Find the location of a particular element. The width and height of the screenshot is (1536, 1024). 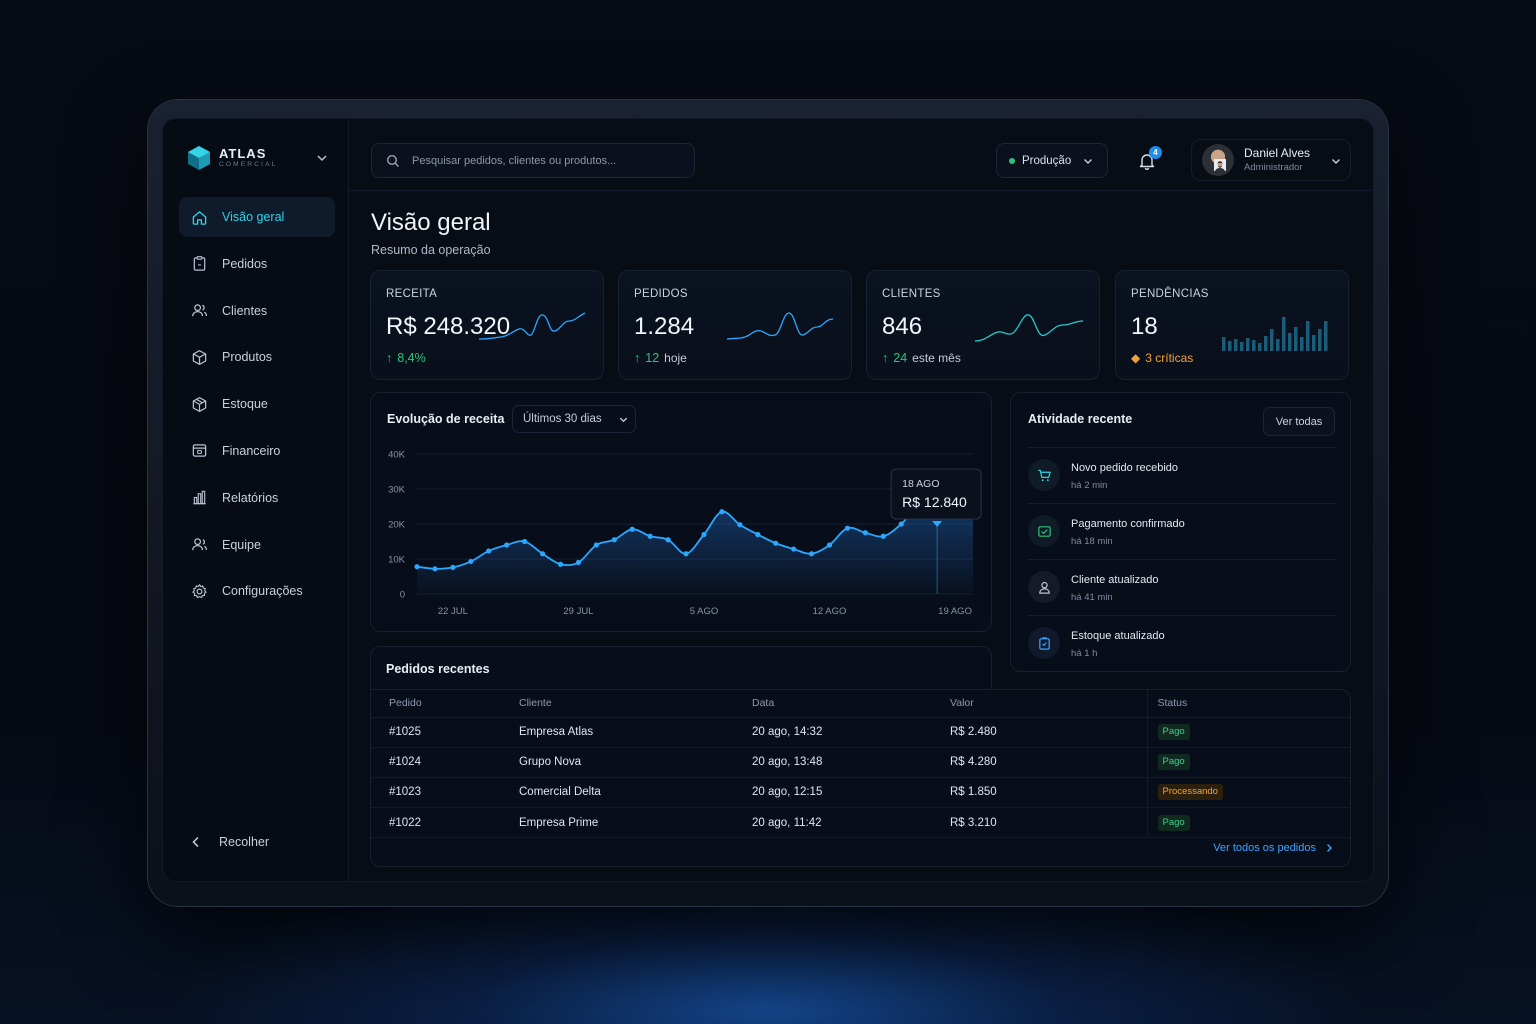

tooltip-value: R$ 12.840 is located at coordinates (934, 502).